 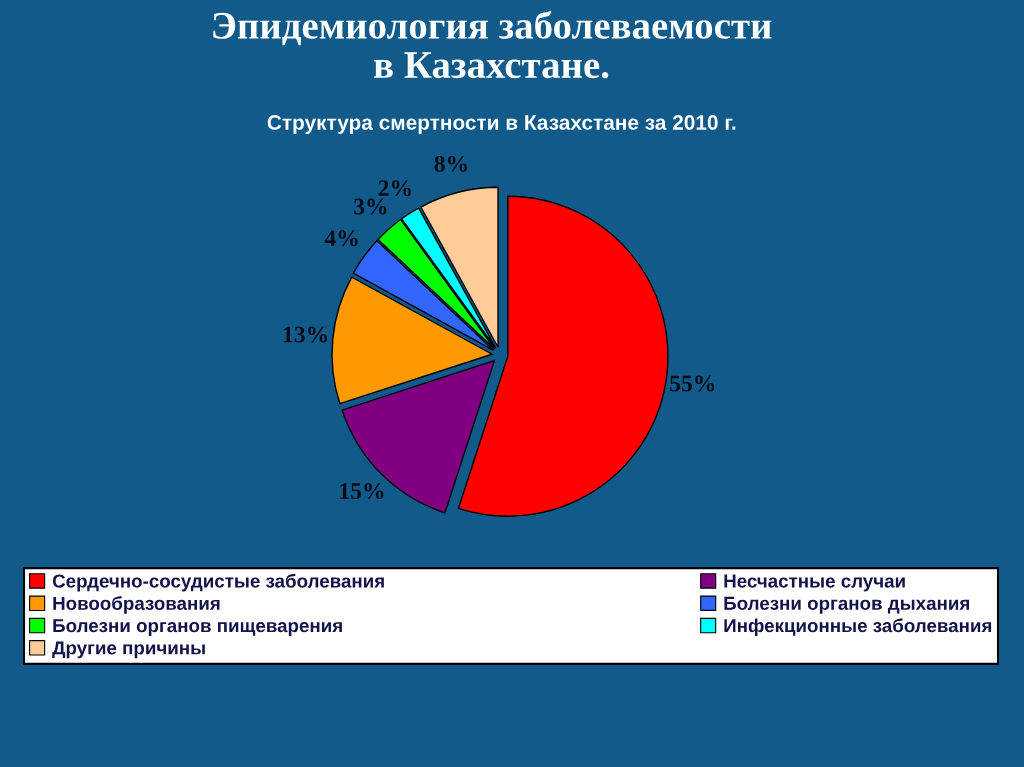 I want to click on legend-label: Другие причины, so click(x=128, y=650).